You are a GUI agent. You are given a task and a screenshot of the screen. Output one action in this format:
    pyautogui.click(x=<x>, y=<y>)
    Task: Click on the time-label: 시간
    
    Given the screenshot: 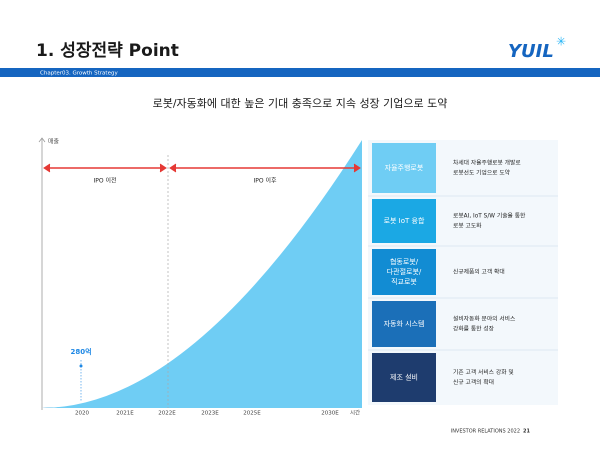 What is the action you would take?
    pyautogui.click(x=355, y=413)
    